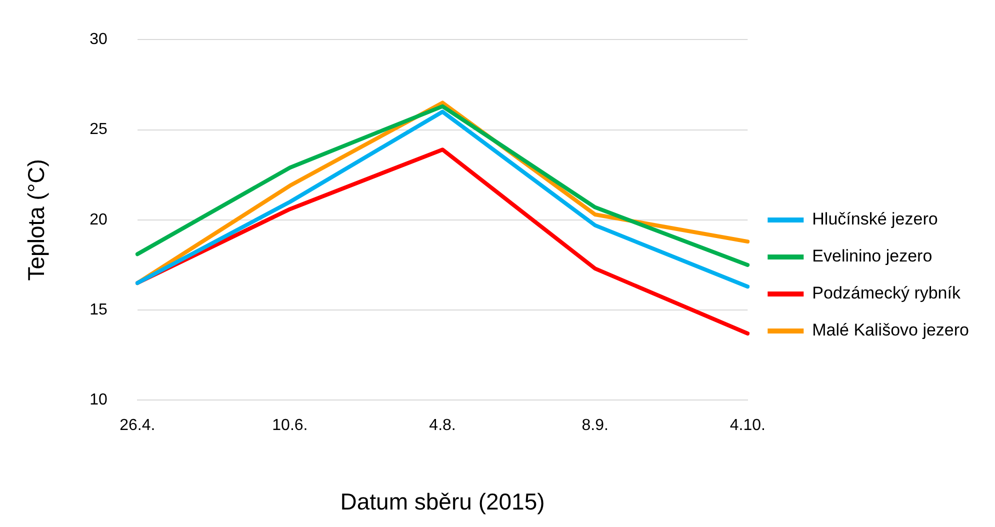  What do you see at coordinates (442, 501) in the screenshot?
I see `x-axis-title: Datum sběru (2015)` at bounding box center [442, 501].